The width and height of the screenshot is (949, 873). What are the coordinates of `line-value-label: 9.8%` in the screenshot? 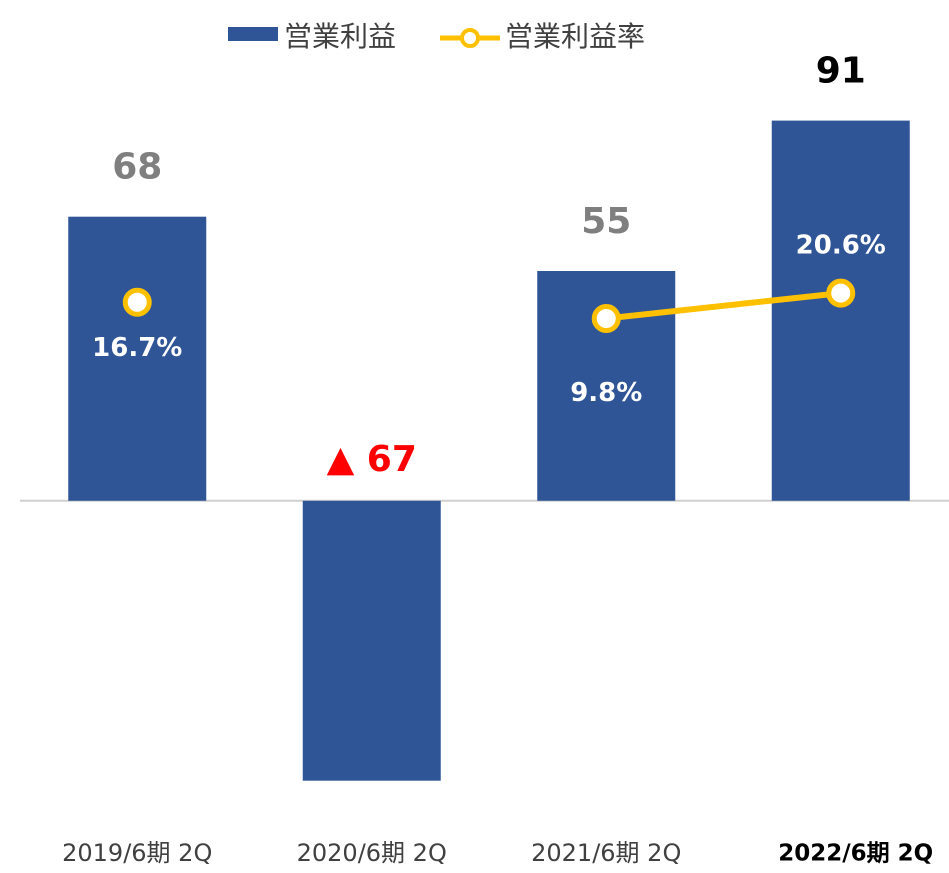 It's located at (606, 393).